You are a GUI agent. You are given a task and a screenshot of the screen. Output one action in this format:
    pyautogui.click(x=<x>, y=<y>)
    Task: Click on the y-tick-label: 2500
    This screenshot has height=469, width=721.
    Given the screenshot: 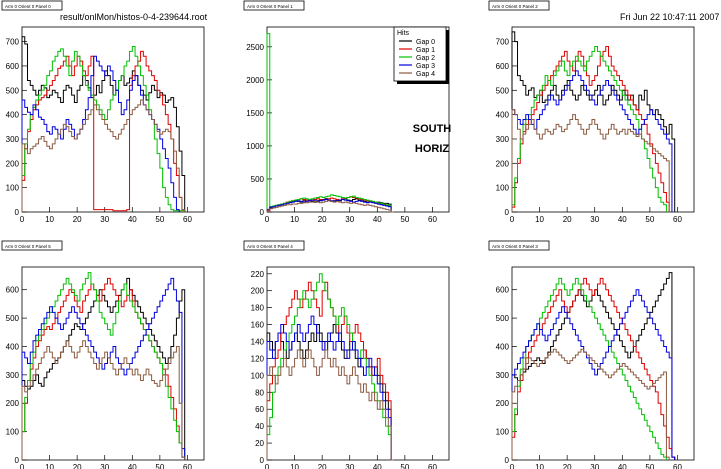 What is the action you would take?
    pyautogui.click(x=255, y=47)
    